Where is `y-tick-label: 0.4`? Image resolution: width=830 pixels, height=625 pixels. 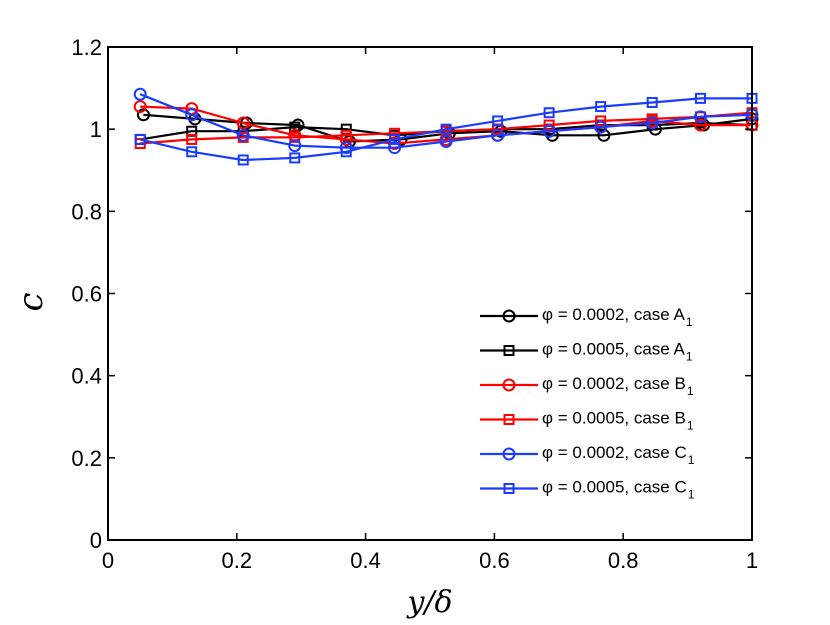 y-tick-label: 0.4 is located at coordinates (86, 376).